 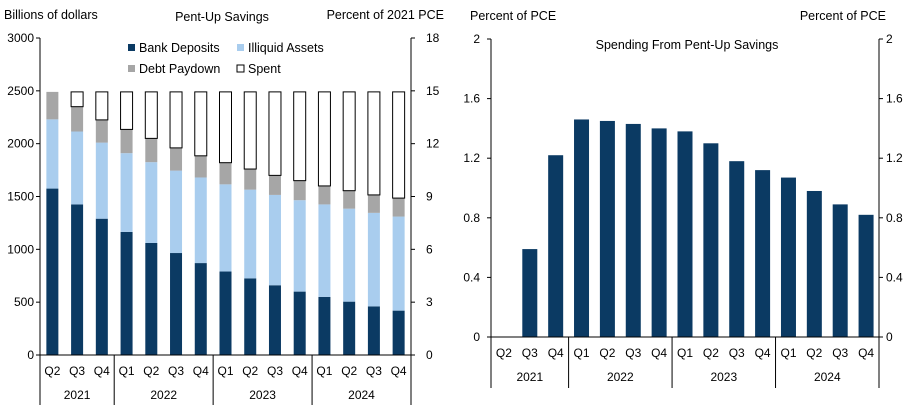 I want to click on right-tick-label: 12, so click(x=433, y=144).